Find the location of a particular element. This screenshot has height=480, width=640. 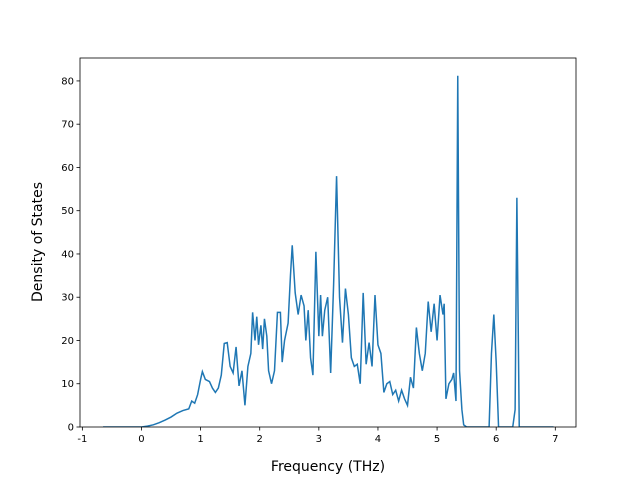

y-tick-label: 80 is located at coordinates (67, 81).